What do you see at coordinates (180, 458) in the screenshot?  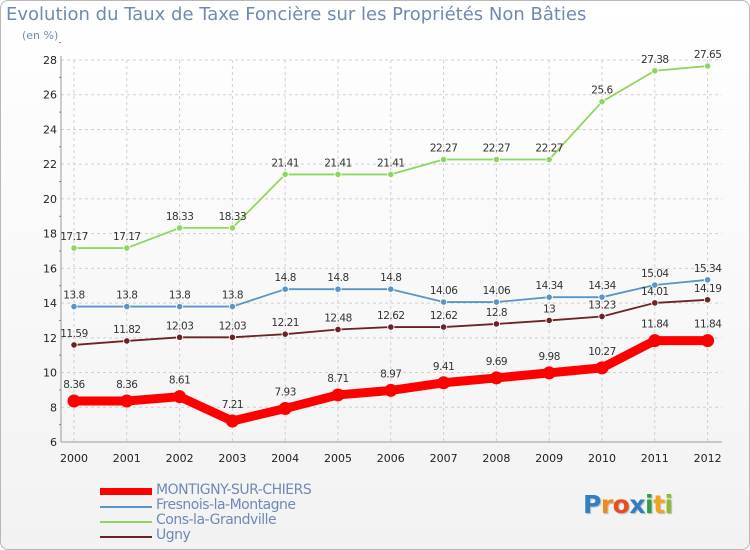 I see `x-tick-label: 2002` at bounding box center [180, 458].